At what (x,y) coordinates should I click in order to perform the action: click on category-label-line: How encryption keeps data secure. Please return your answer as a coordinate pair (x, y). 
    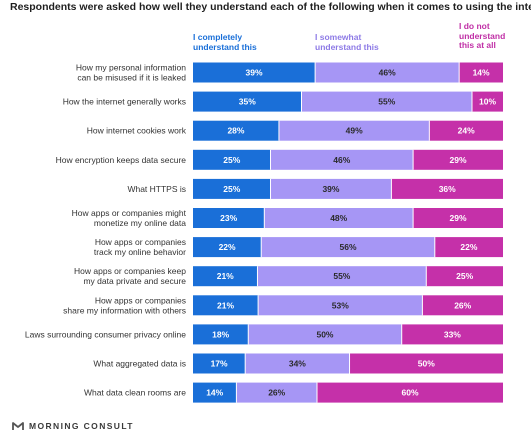
    Looking at the image, I should click on (121, 160).